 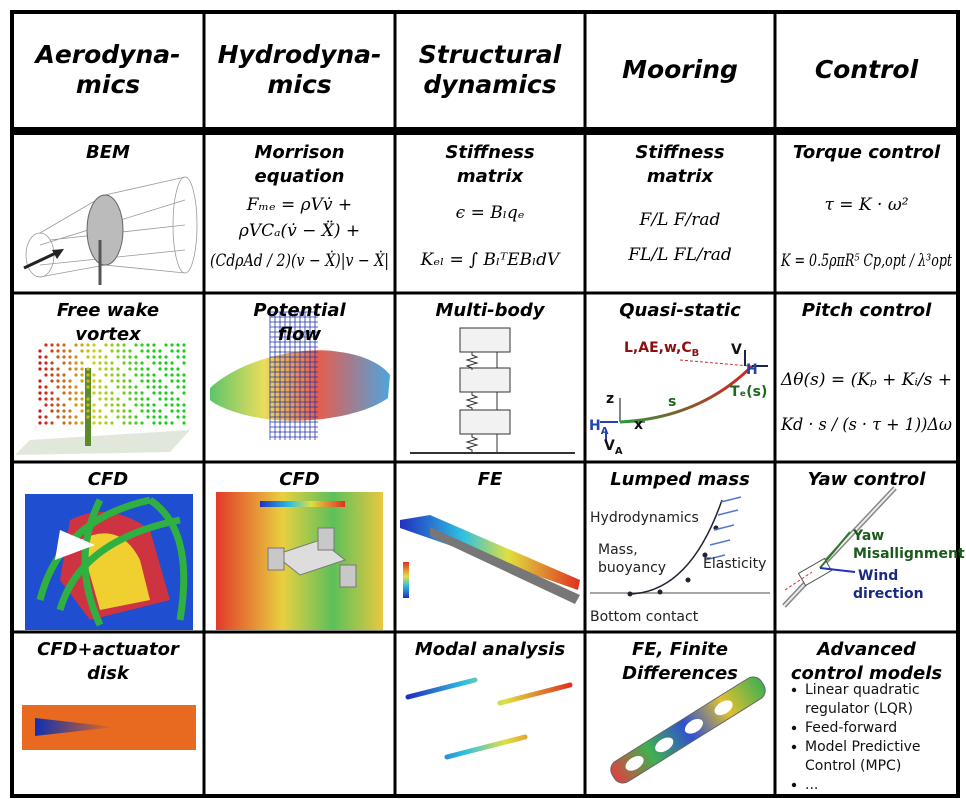 I want to click on image-label: direction, so click(x=888, y=594).